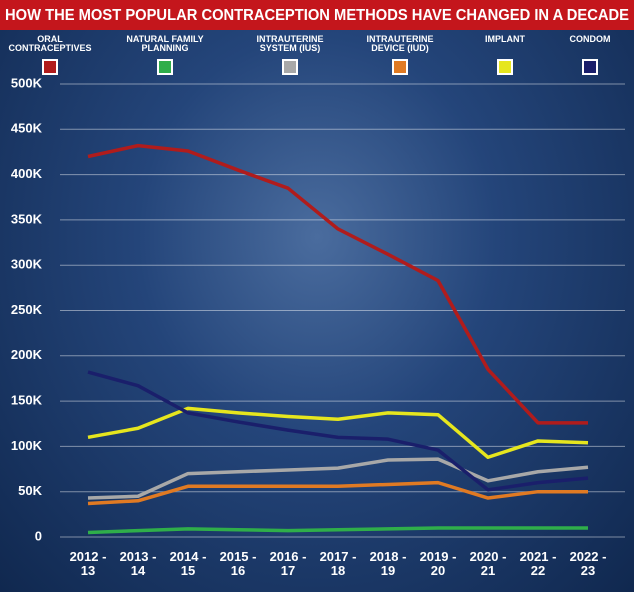  What do you see at coordinates (38, 535) in the screenshot?
I see `y-tick-label: 0` at bounding box center [38, 535].